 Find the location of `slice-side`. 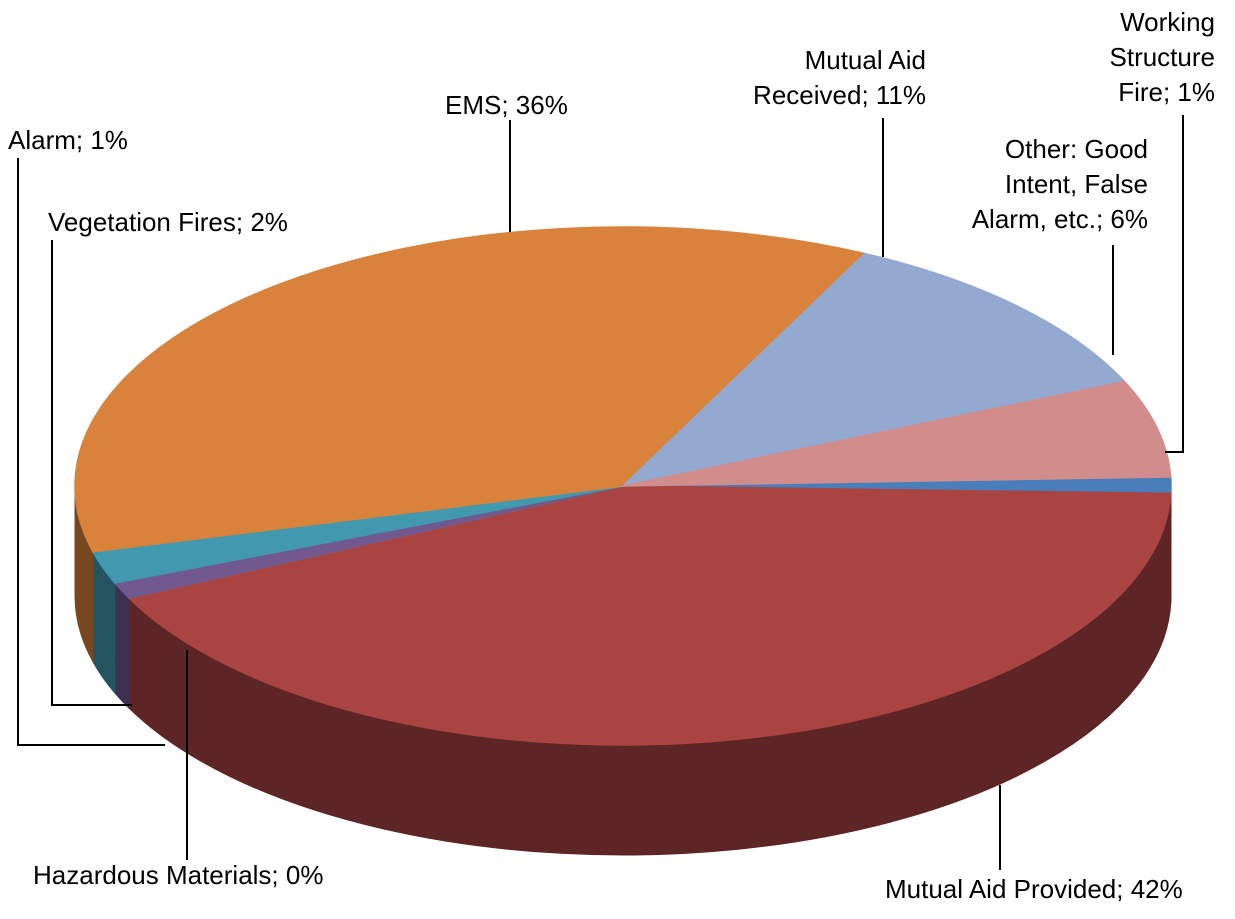

slice-side is located at coordinates (122, 645).